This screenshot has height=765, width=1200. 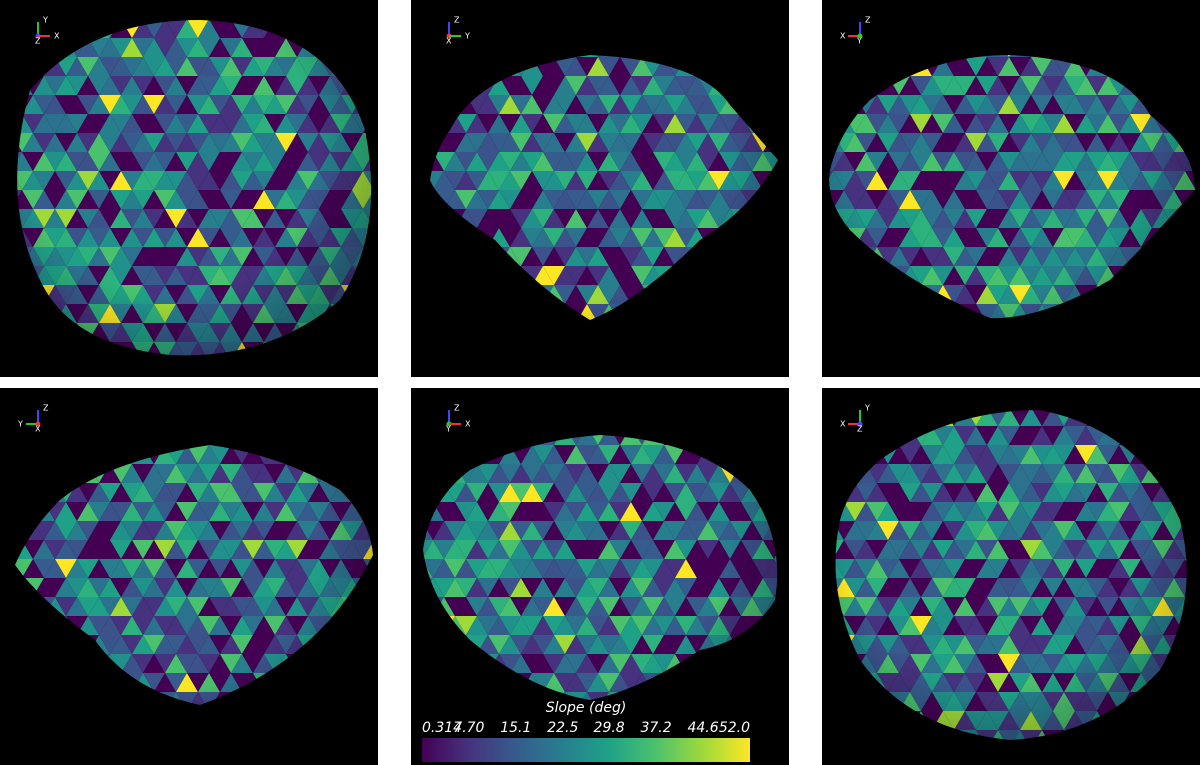 I want to click on colorbar-tick-label: 29.8, so click(x=609, y=728).